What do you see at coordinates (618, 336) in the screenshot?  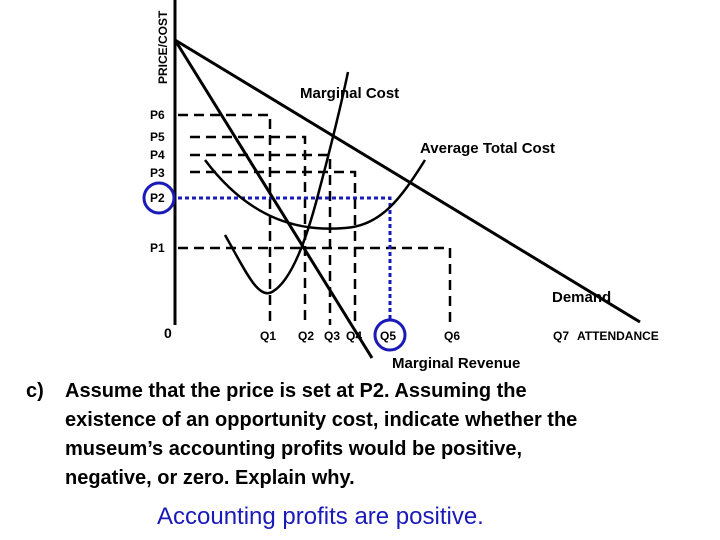 I see `x-axis-label: ATTENDANCE` at bounding box center [618, 336].